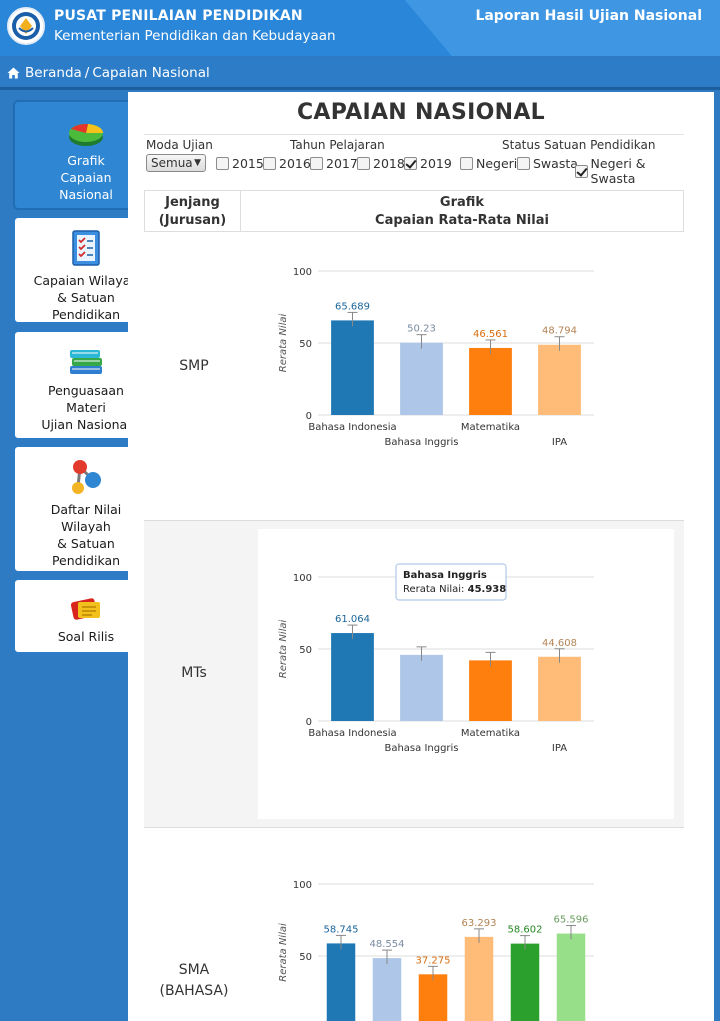 This screenshot has height=1021, width=720. What do you see at coordinates (389, 163) in the screenshot?
I see `year-label: 2018` at bounding box center [389, 163].